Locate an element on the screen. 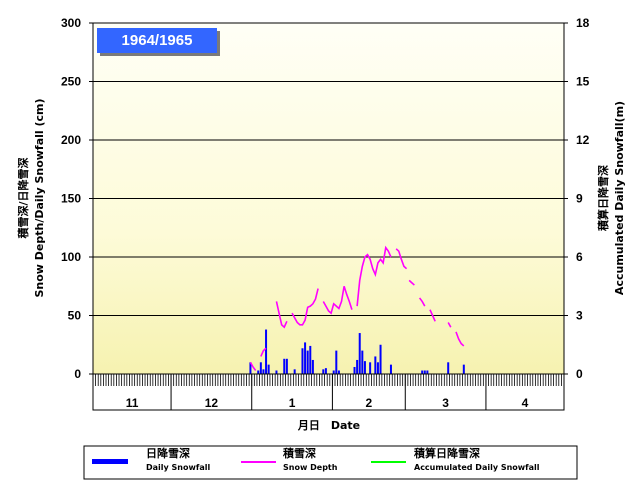 The image size is (644, 493). snow-depth-lines is located at coordinates (357, 308).